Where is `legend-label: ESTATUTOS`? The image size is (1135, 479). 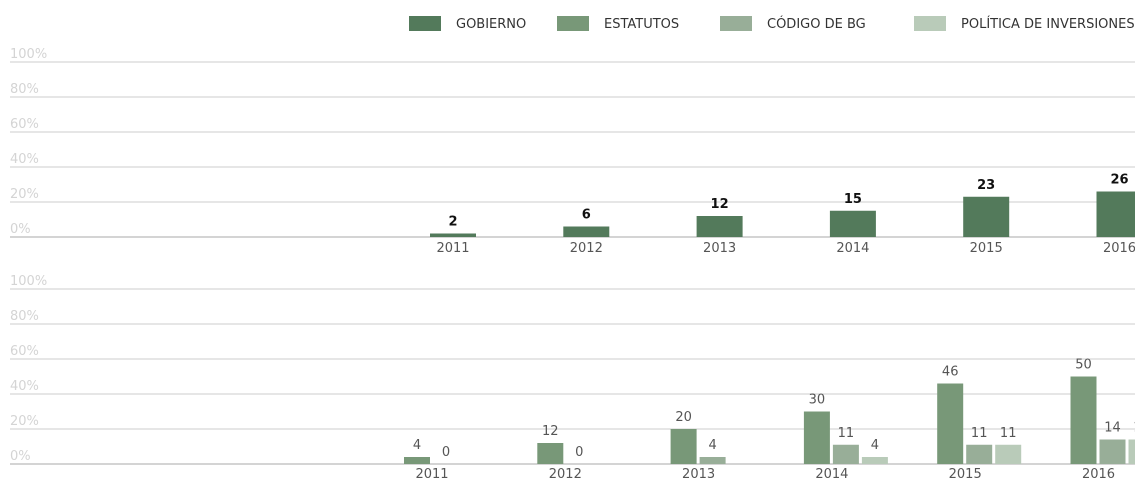 legend-label: ESTATUTOS is located at coordinates (641, 24).